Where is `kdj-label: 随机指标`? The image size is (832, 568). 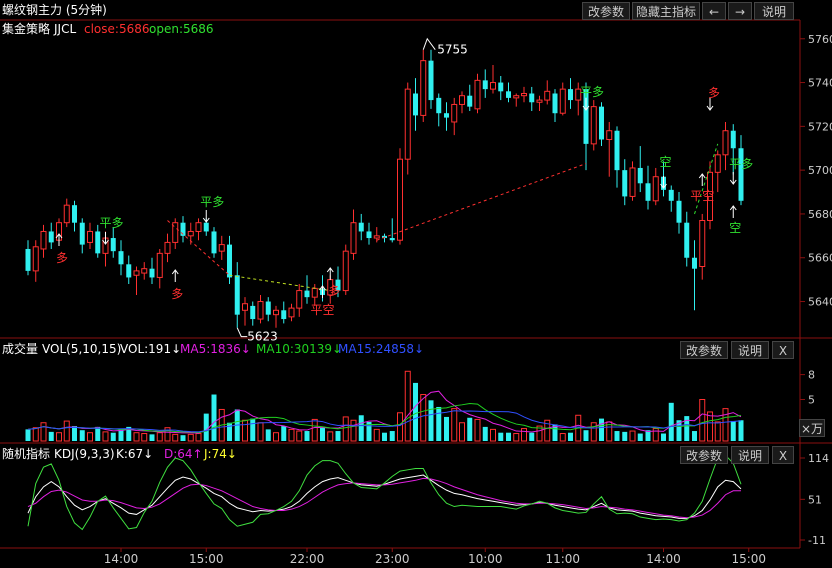
kdj-label: 随机指标 is located at coordinates (26, 454).